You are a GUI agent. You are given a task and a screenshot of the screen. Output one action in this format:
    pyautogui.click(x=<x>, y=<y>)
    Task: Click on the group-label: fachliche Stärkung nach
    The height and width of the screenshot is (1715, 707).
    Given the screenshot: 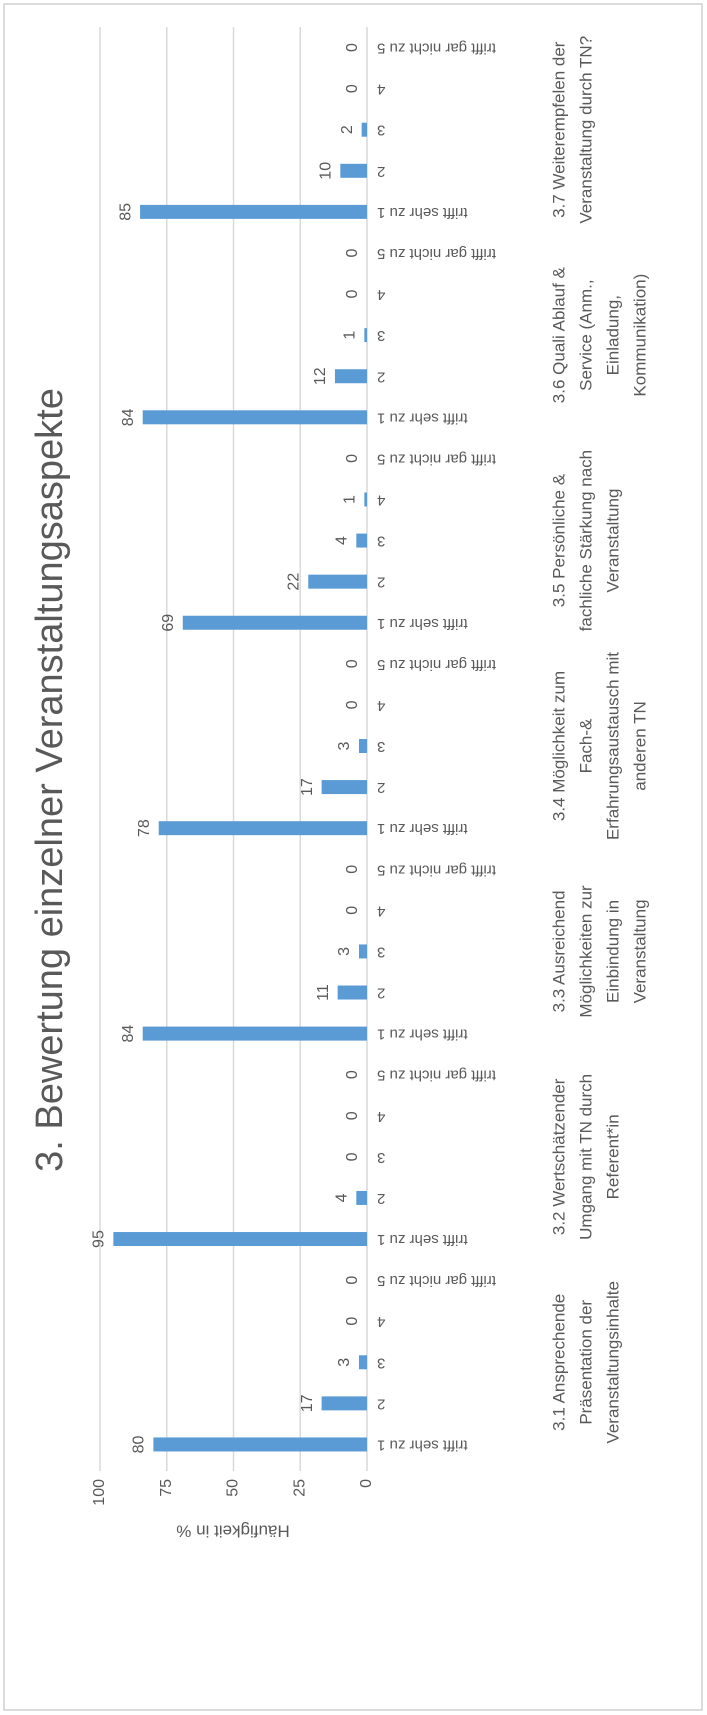 What is the action you would take?
    pyautogui.click(x=585, y=540)
    